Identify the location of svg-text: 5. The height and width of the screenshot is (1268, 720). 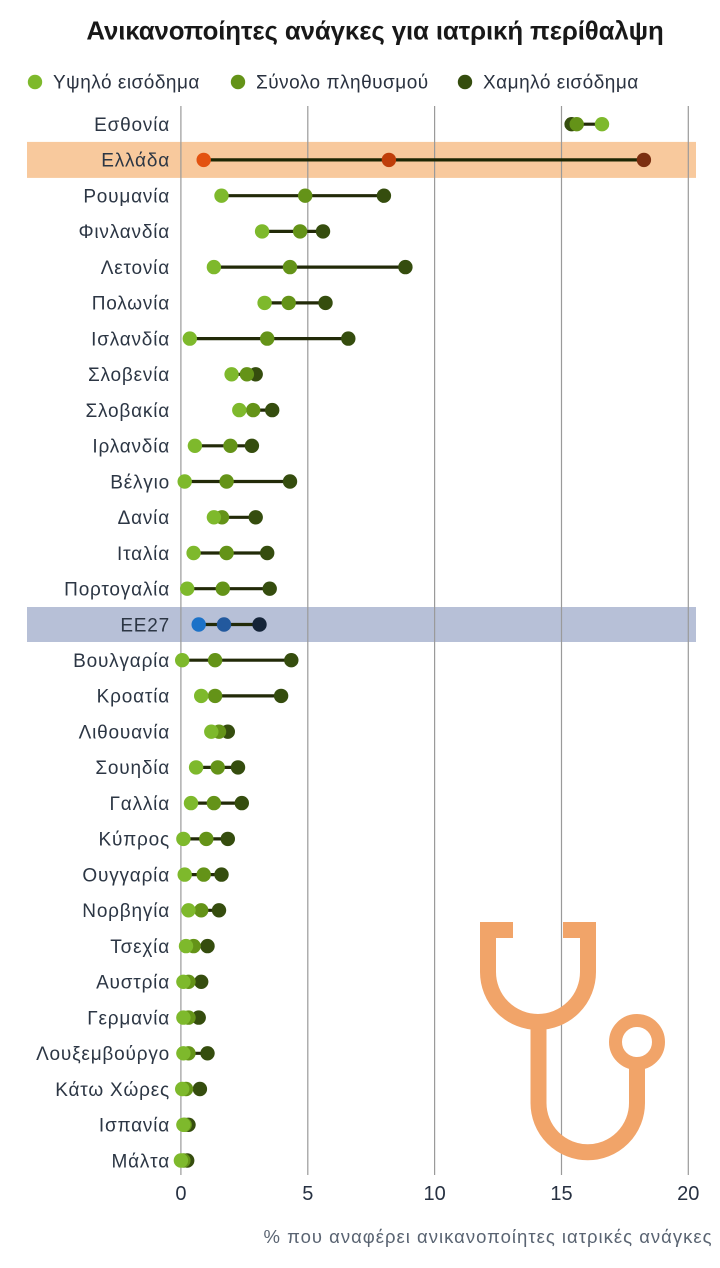
(307, 1194).